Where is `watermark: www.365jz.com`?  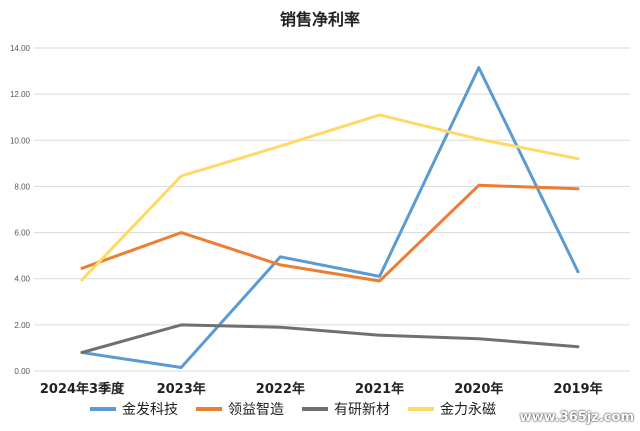 watermark: www.365jz.com is located at coordinates (576, 417).